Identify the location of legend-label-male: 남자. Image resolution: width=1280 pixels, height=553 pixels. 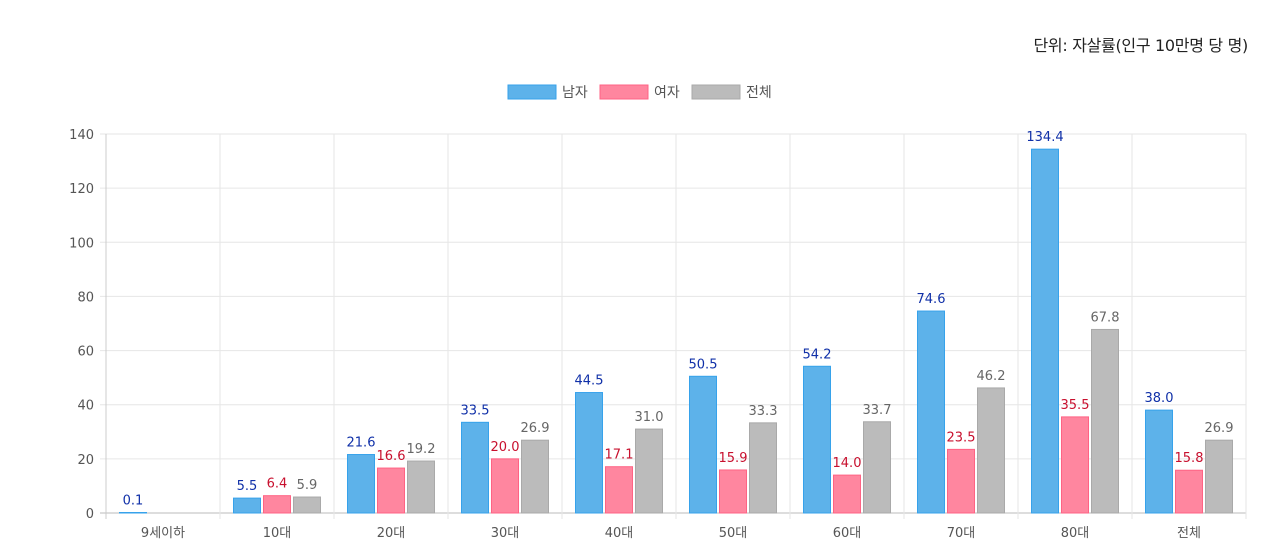
(575, 93).